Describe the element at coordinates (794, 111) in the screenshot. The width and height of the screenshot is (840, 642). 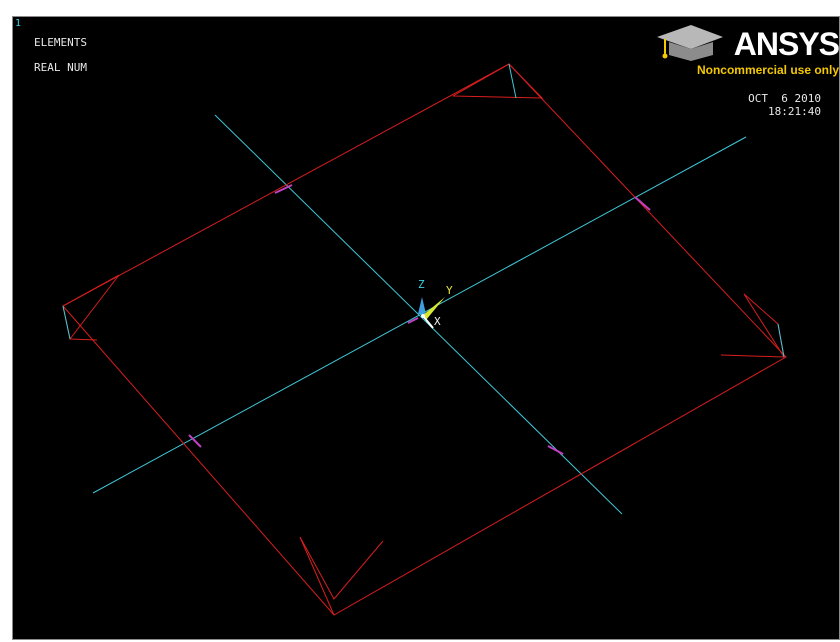
I see `plot-time: 18:21:40` at that location.